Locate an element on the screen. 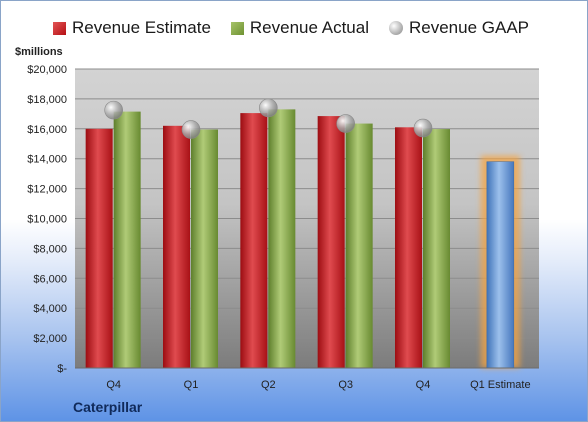 The image size is (588, 422). x-tick-label: Q1 is located at coordinates (191, 385).